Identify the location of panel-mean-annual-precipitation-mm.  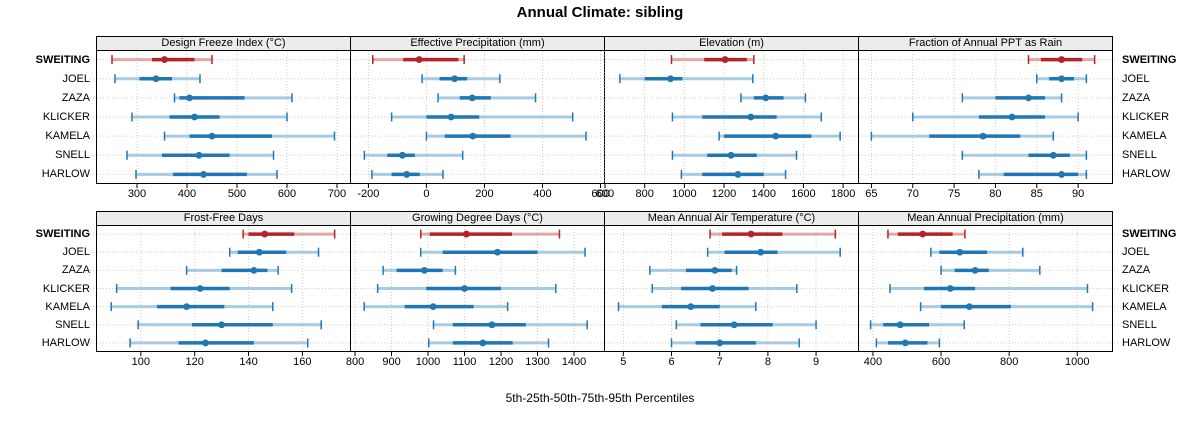
(988, 290).